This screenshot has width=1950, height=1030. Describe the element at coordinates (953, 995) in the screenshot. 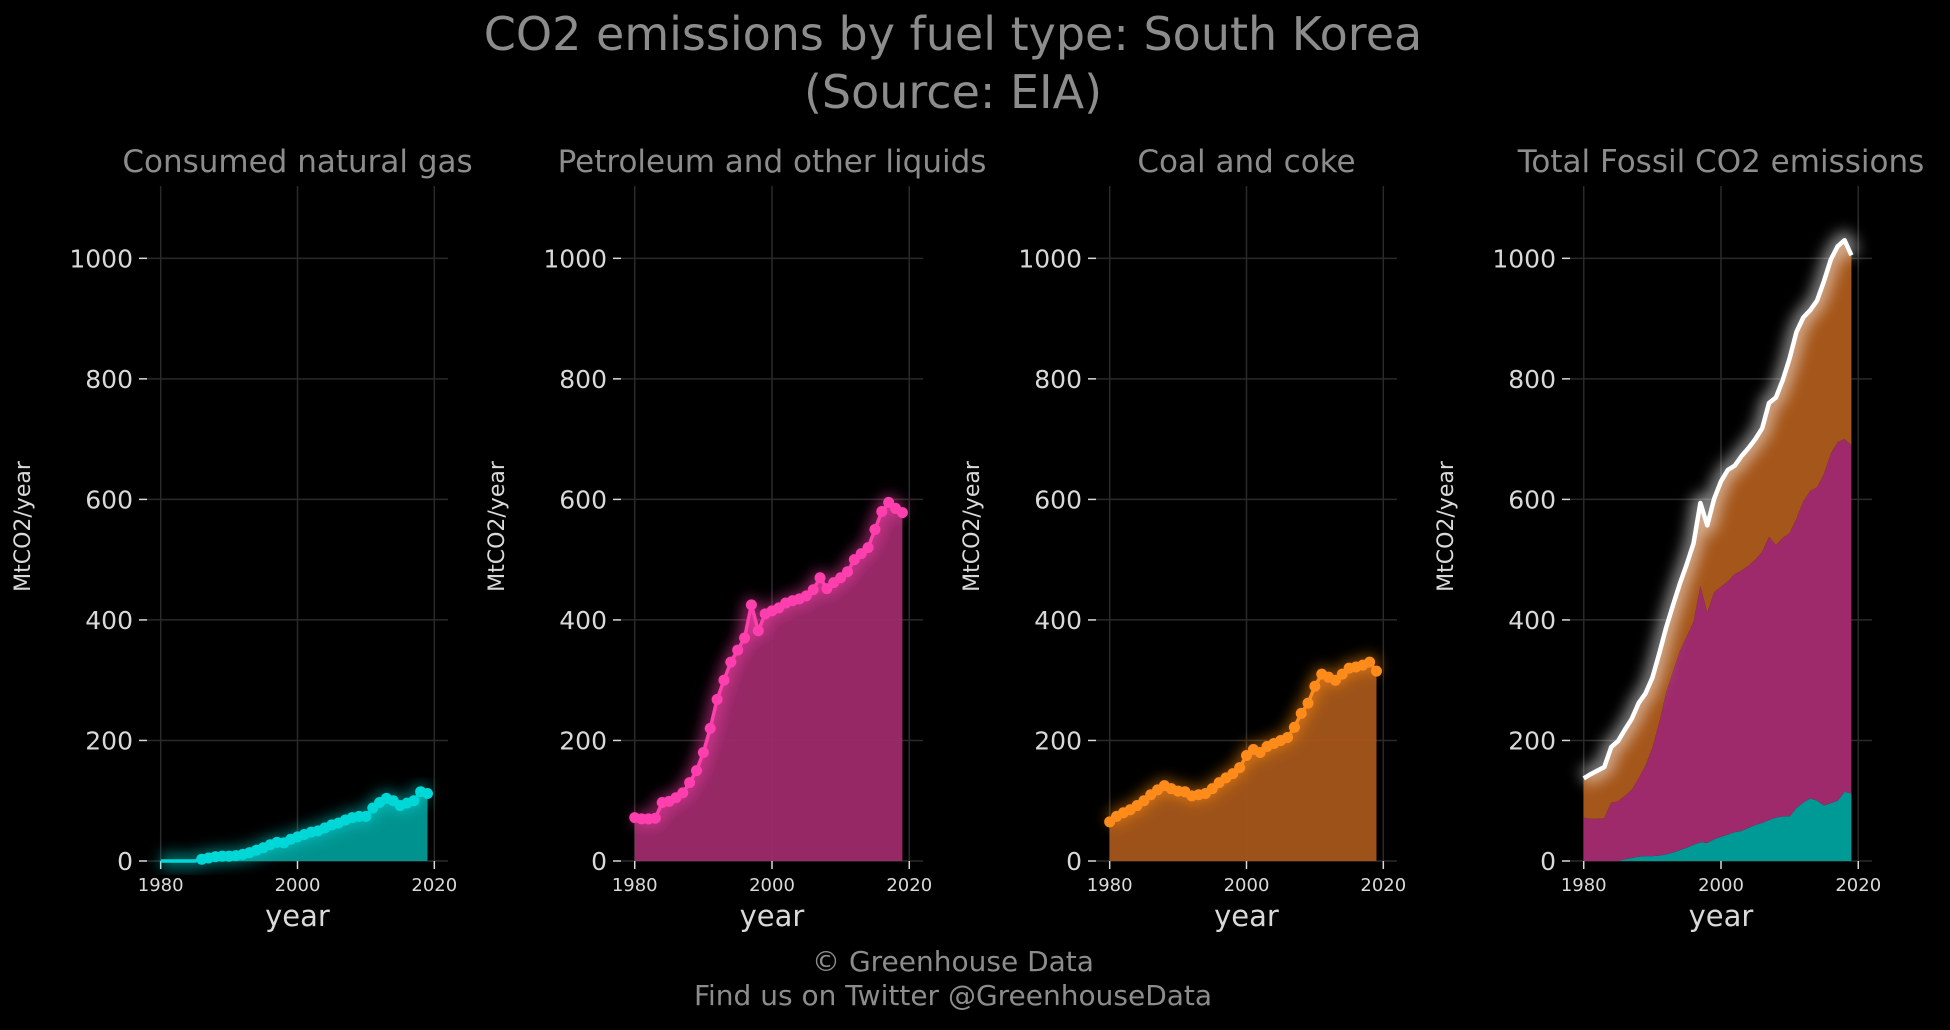

I see `footer-twitter: Find us on Twitter @GreenhouseData` at that location.